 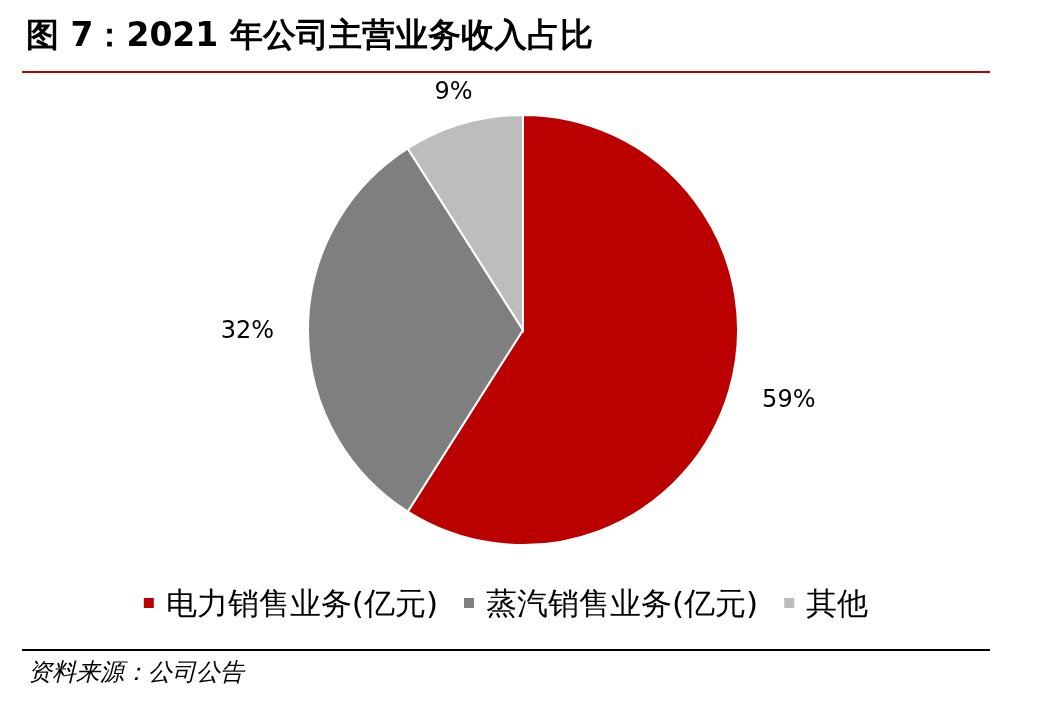 I want to click on text: 资料来源：公司公告, so click(x=137, y=672).